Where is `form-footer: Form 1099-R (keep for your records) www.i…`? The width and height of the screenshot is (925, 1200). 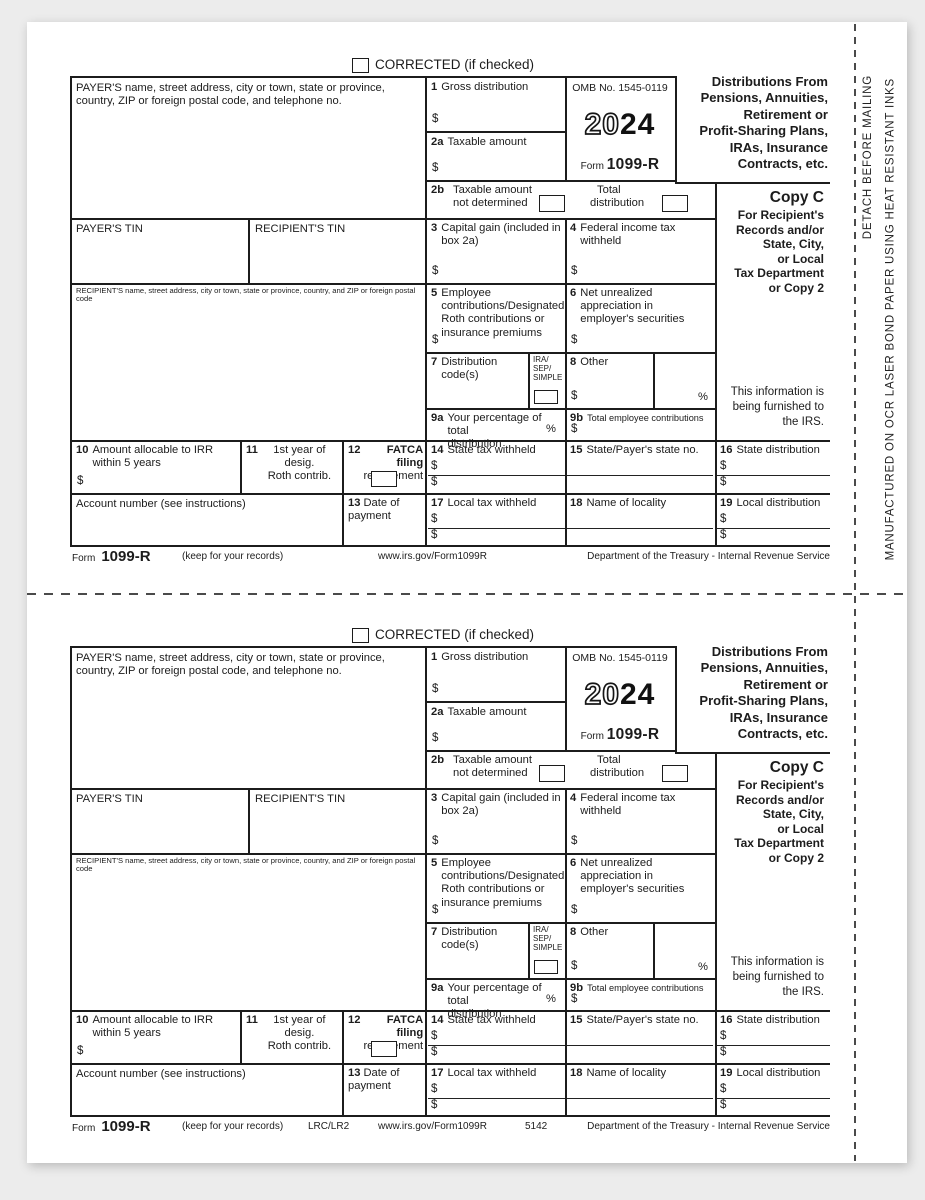 form-footer: Form 1099-R (keep for your records) www.i… is located at coordinates (450, 556).